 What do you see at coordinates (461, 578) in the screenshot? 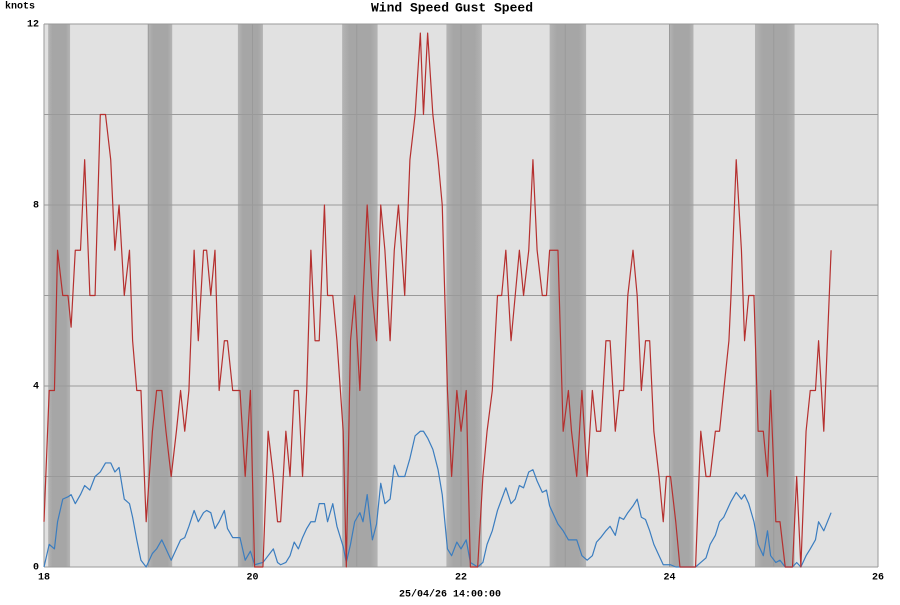
I see `x-tick-label: 22` at bounding box center [461, 578].